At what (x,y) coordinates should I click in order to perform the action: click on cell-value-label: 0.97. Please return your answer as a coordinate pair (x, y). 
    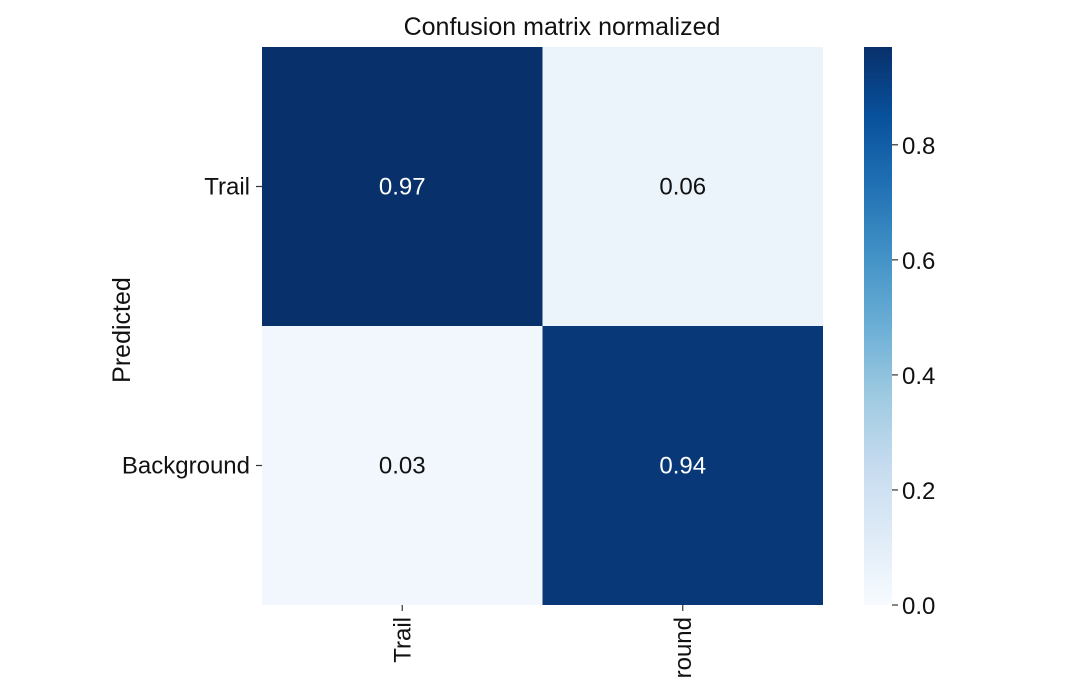
    Looking at the image, I should click on (402, 187).